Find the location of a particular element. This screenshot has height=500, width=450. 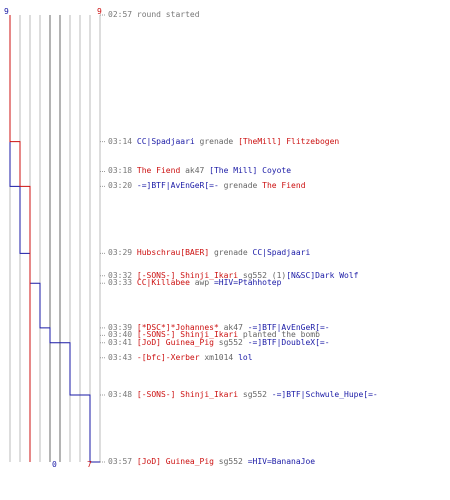

blue-end-count: 0 is located at coordinates (54, 464).